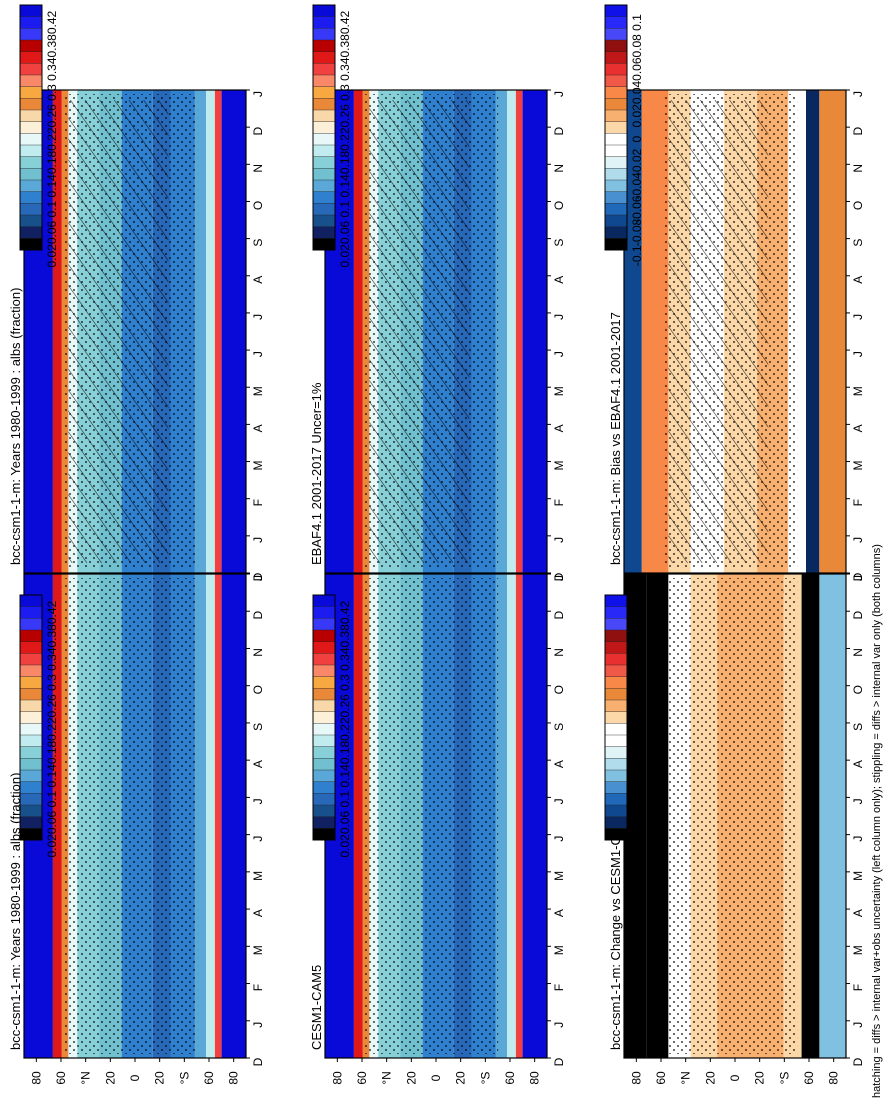 This screenshot has width=890, height=1107. I want to click on colorbar-tick-label: -0.02, so click(637, 753).